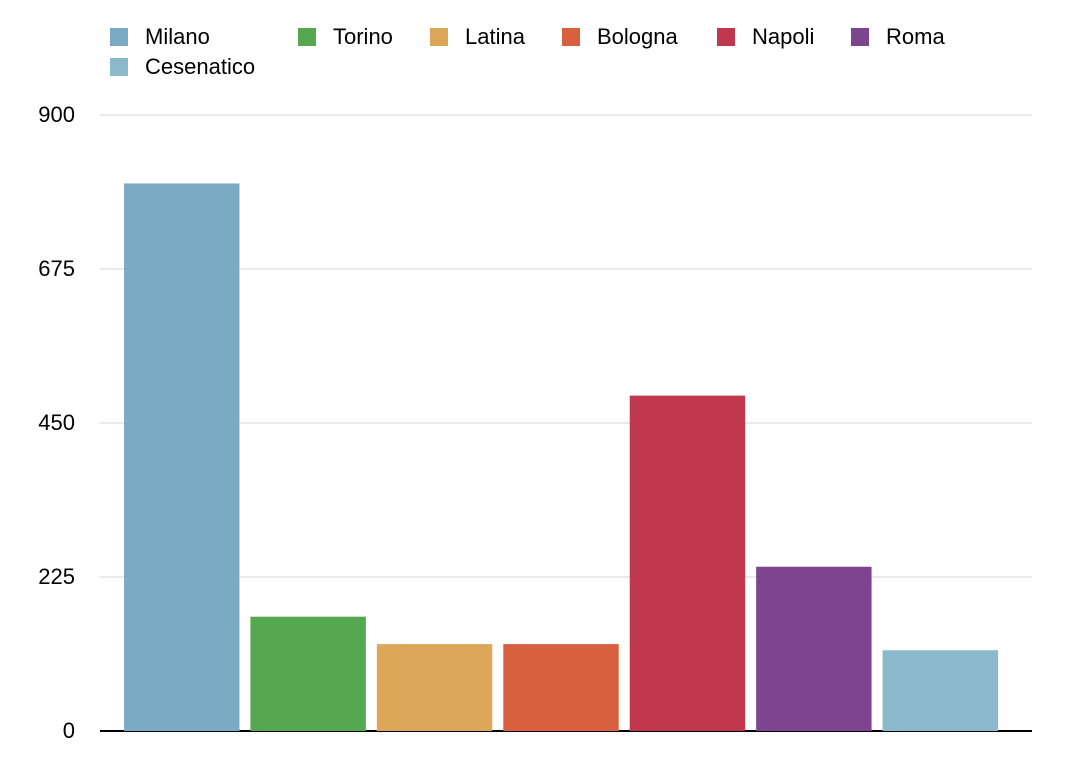 The width and height of the screenshot is (1072, 774). What do you see at coordinates (915, 36) in the screenshot?
I see `legend-label: Roma` at bounding box center [915, 36].